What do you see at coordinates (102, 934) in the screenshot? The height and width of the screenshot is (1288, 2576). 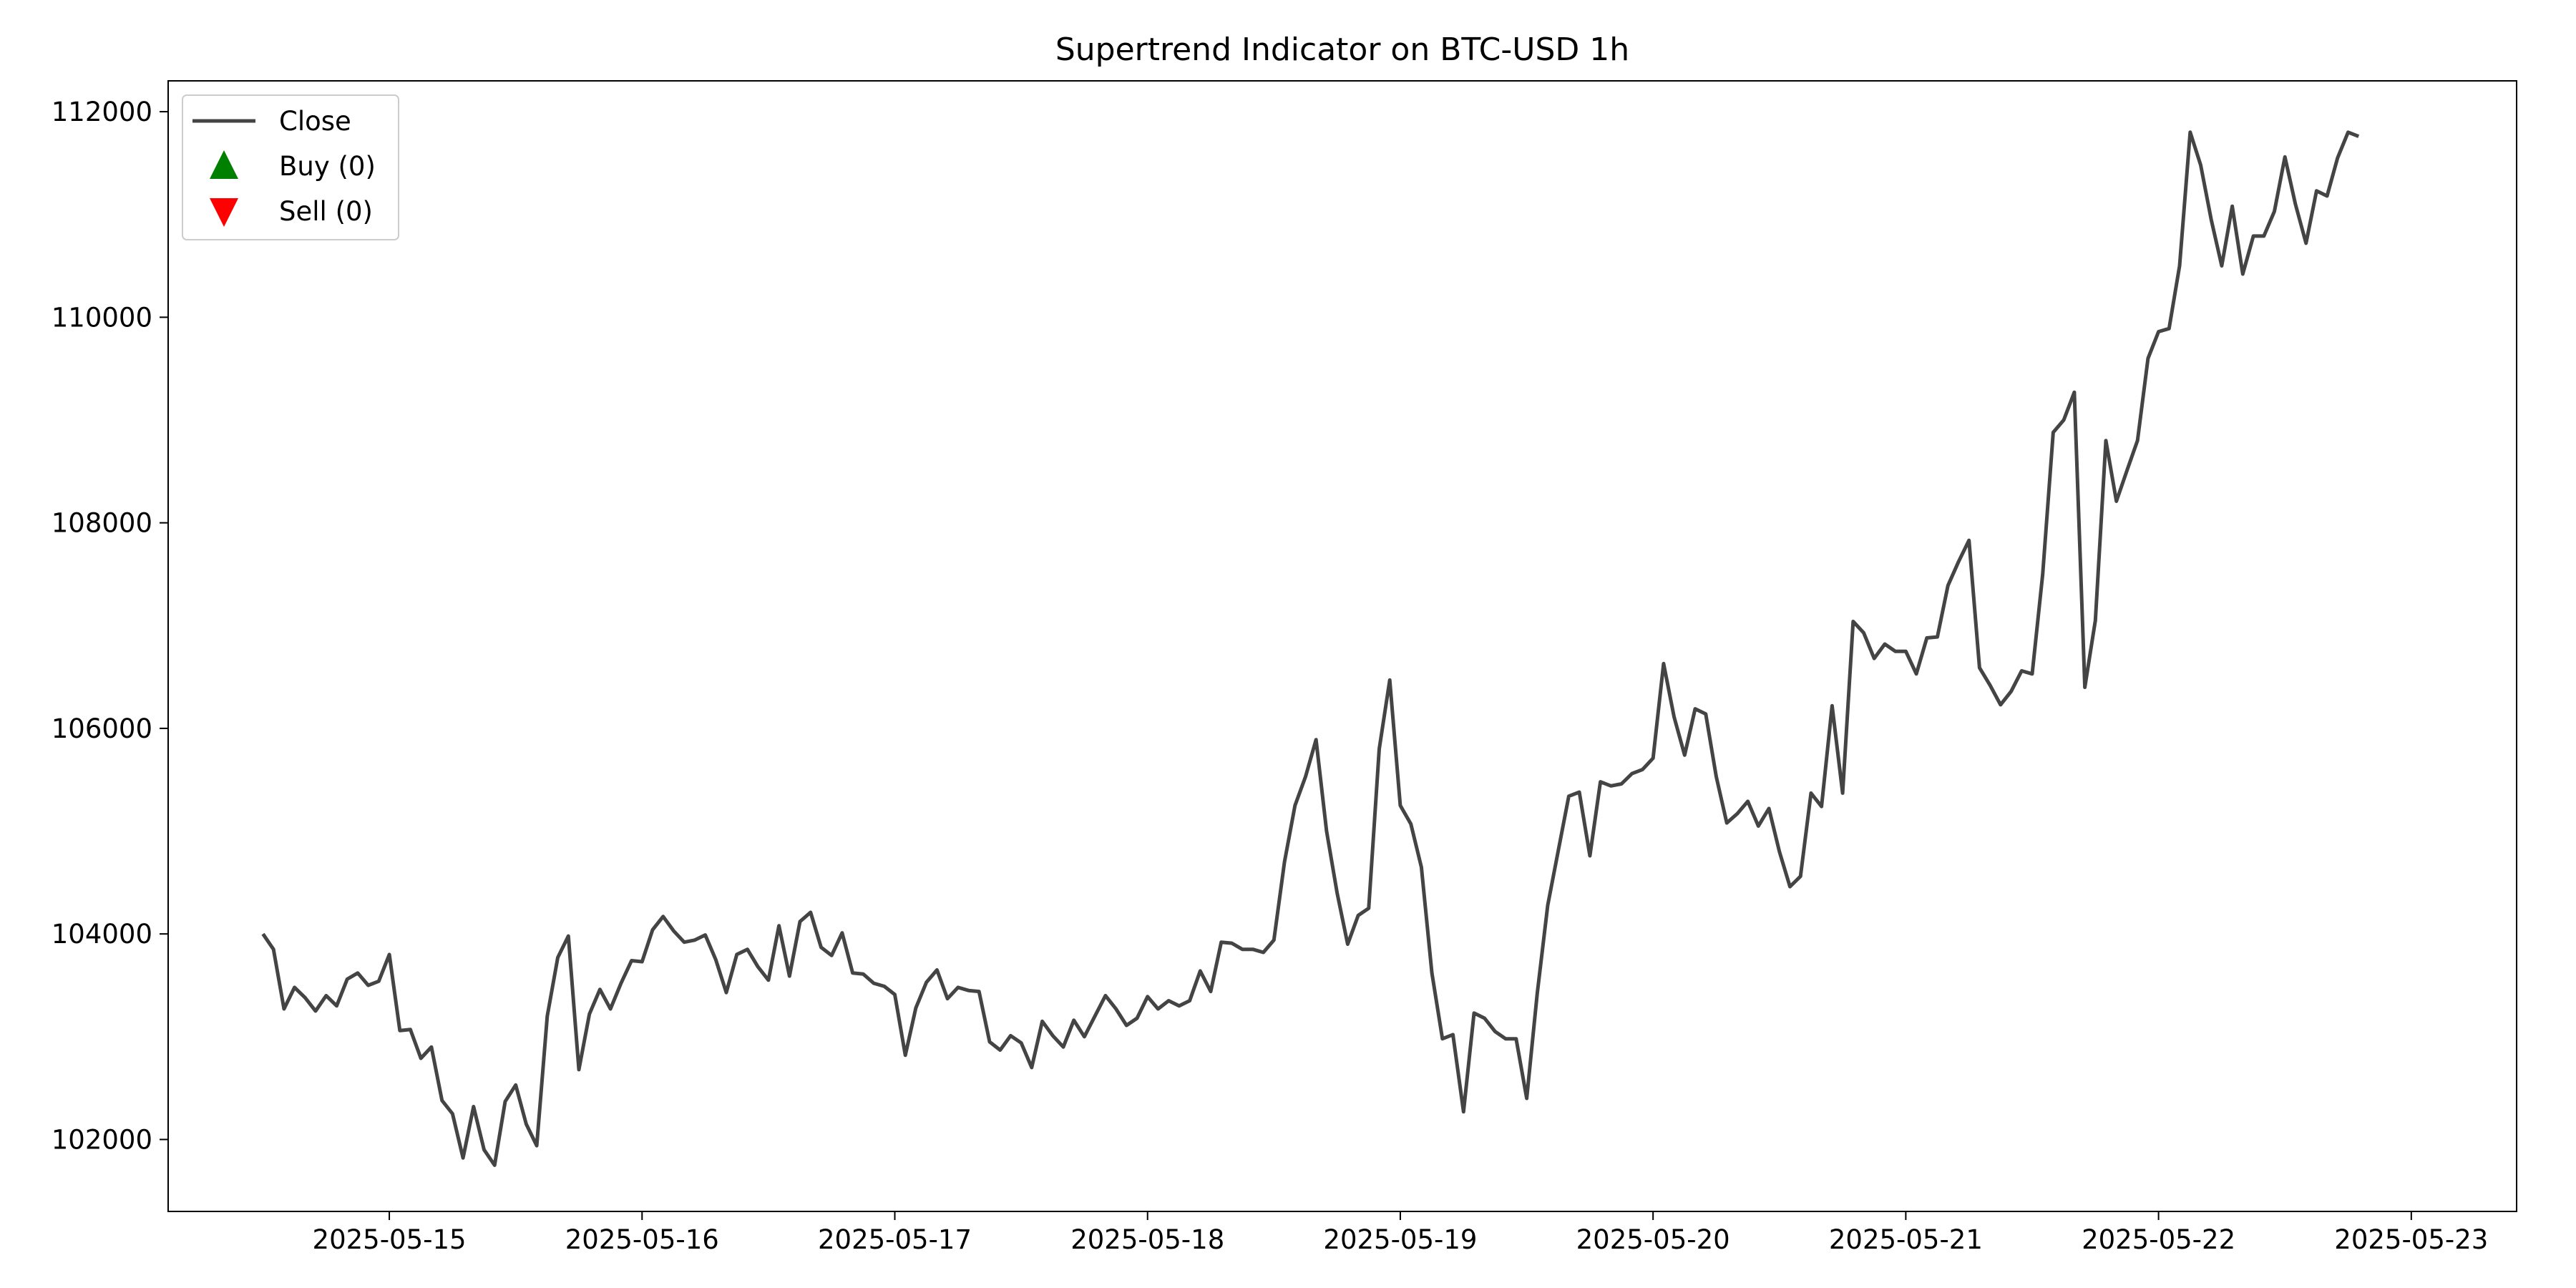 I see `y-tick-label: 104000` at bounding box center [102, 934].